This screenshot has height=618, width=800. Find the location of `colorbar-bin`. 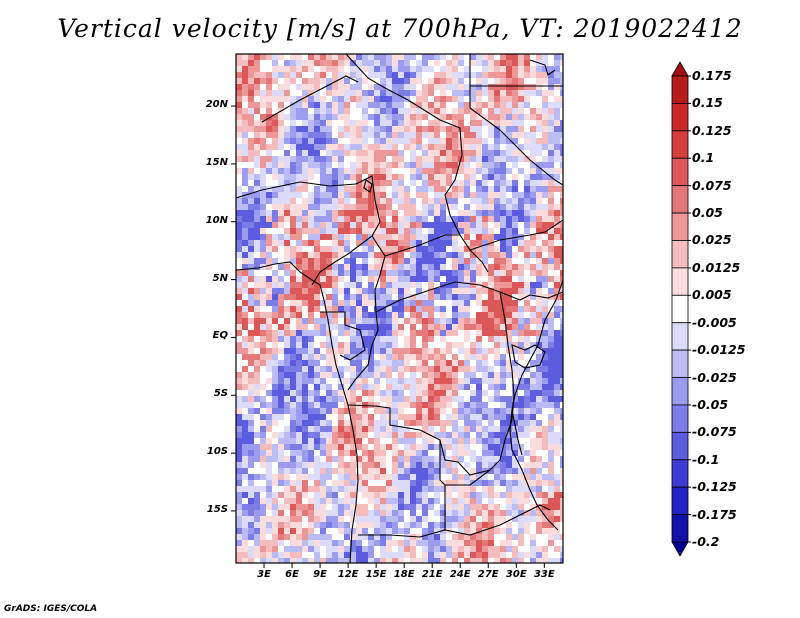

colorbar-bin is located at coordinates (680, 549).